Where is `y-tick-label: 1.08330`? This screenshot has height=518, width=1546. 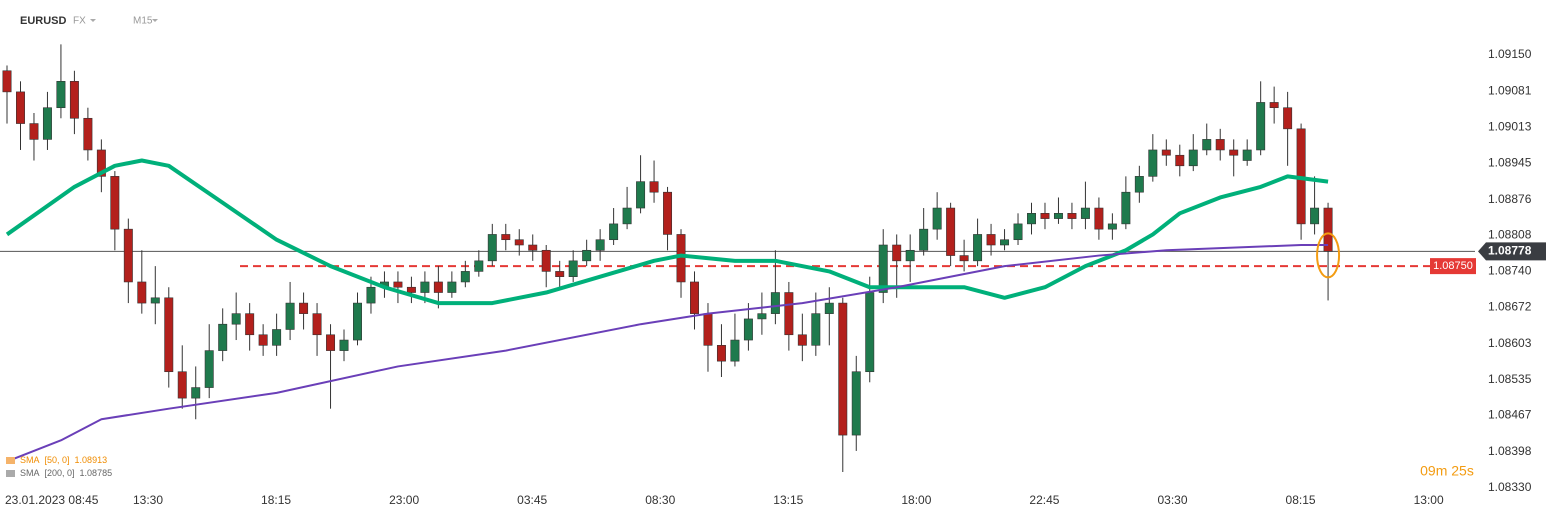 y-tick-label: 1.08330 is located at coordinates (1510, 487).